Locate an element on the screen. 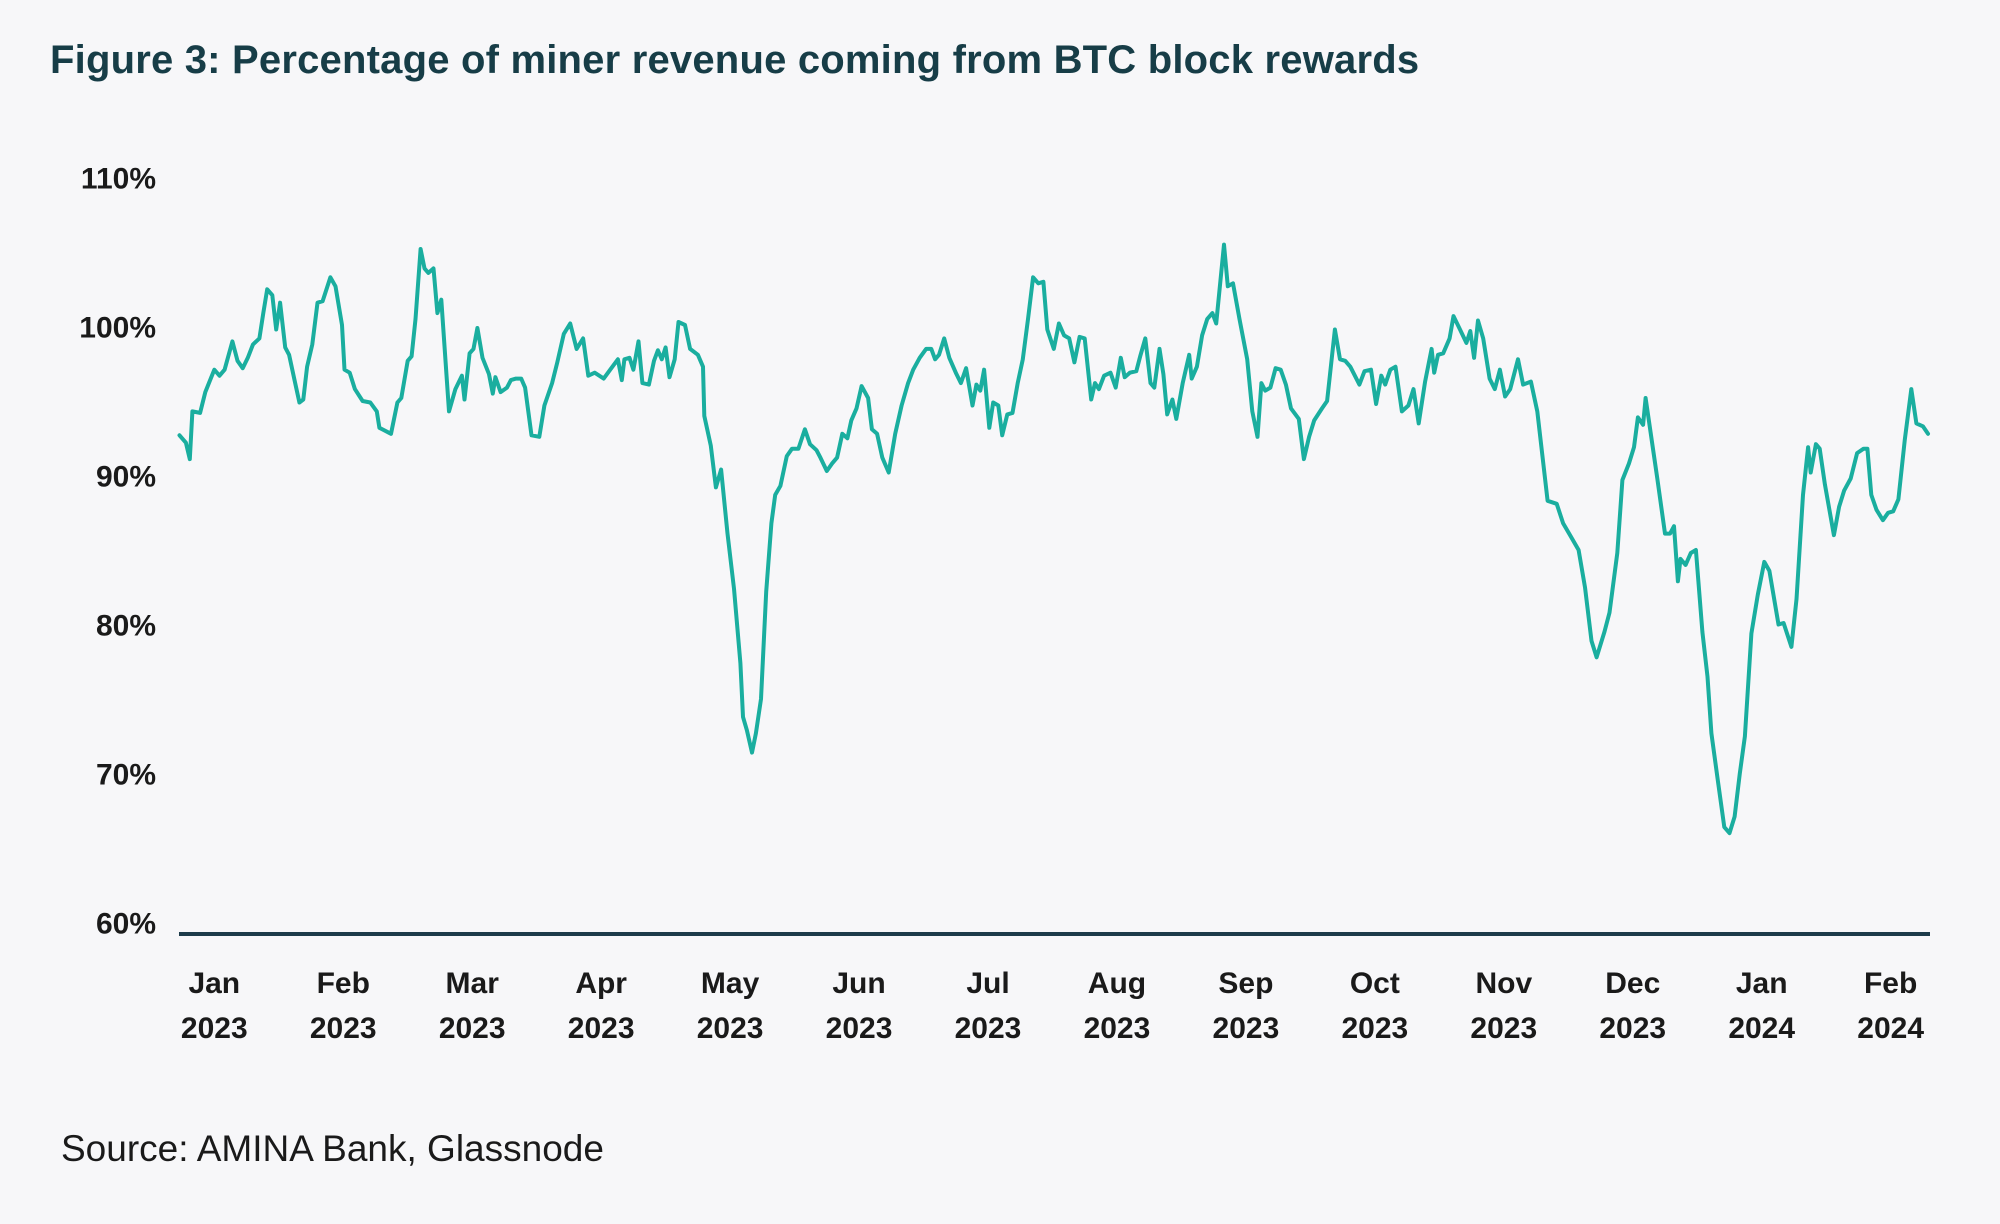  x-tick-month: Jun is located at coordinates (858, 983).